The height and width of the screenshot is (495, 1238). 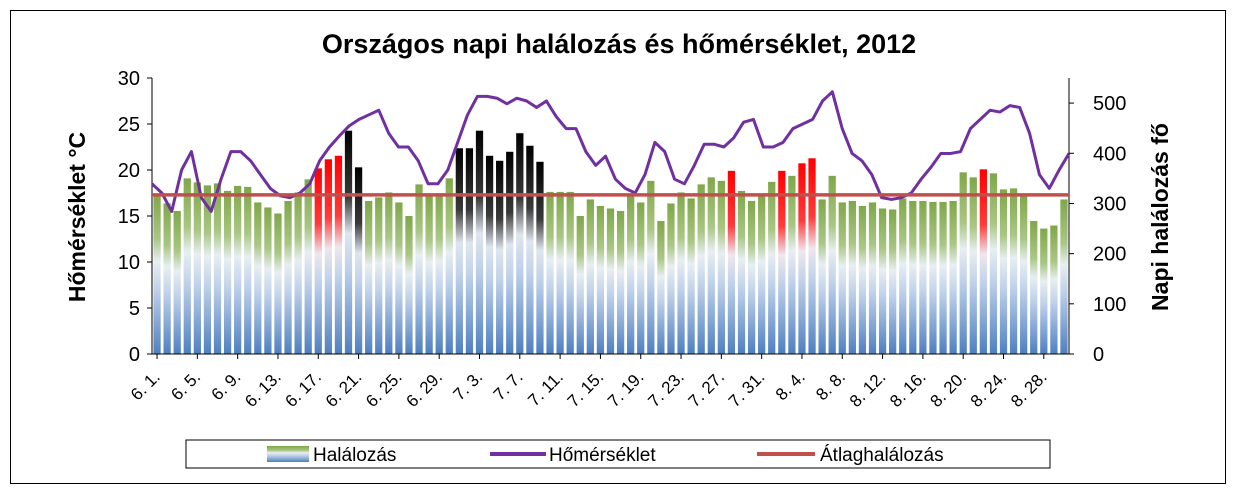 What do you see at coordinates (707, 389) in the screenshot?
I see `x-tick-label: 7. 27.` at bounding box center [707, 389].